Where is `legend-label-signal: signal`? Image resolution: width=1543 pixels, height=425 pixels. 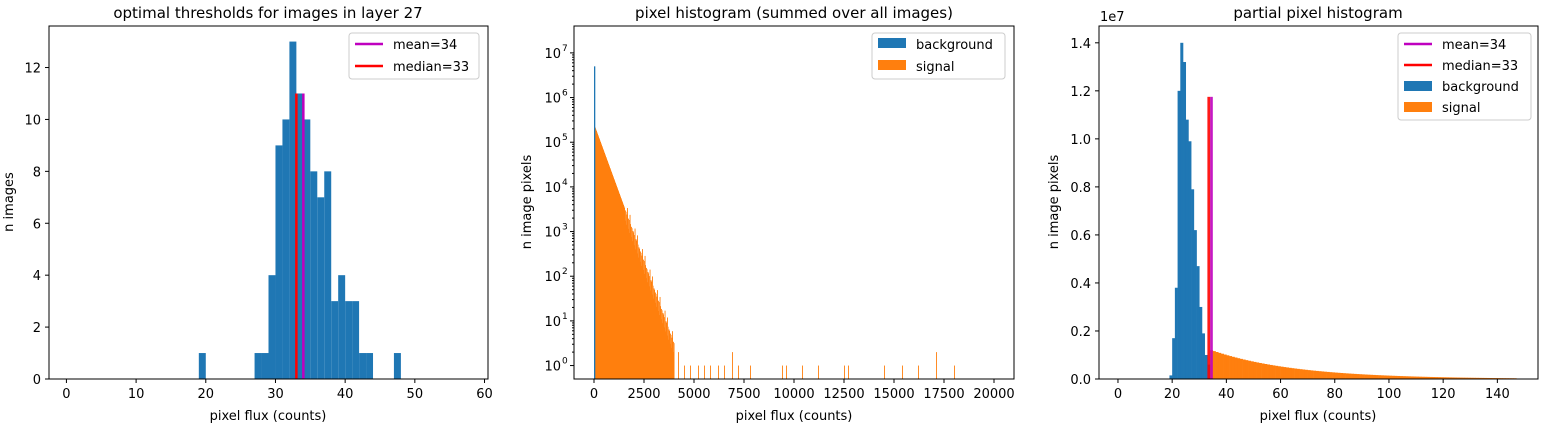 legend-label-signal: signal is located at coordinates (935, 67).